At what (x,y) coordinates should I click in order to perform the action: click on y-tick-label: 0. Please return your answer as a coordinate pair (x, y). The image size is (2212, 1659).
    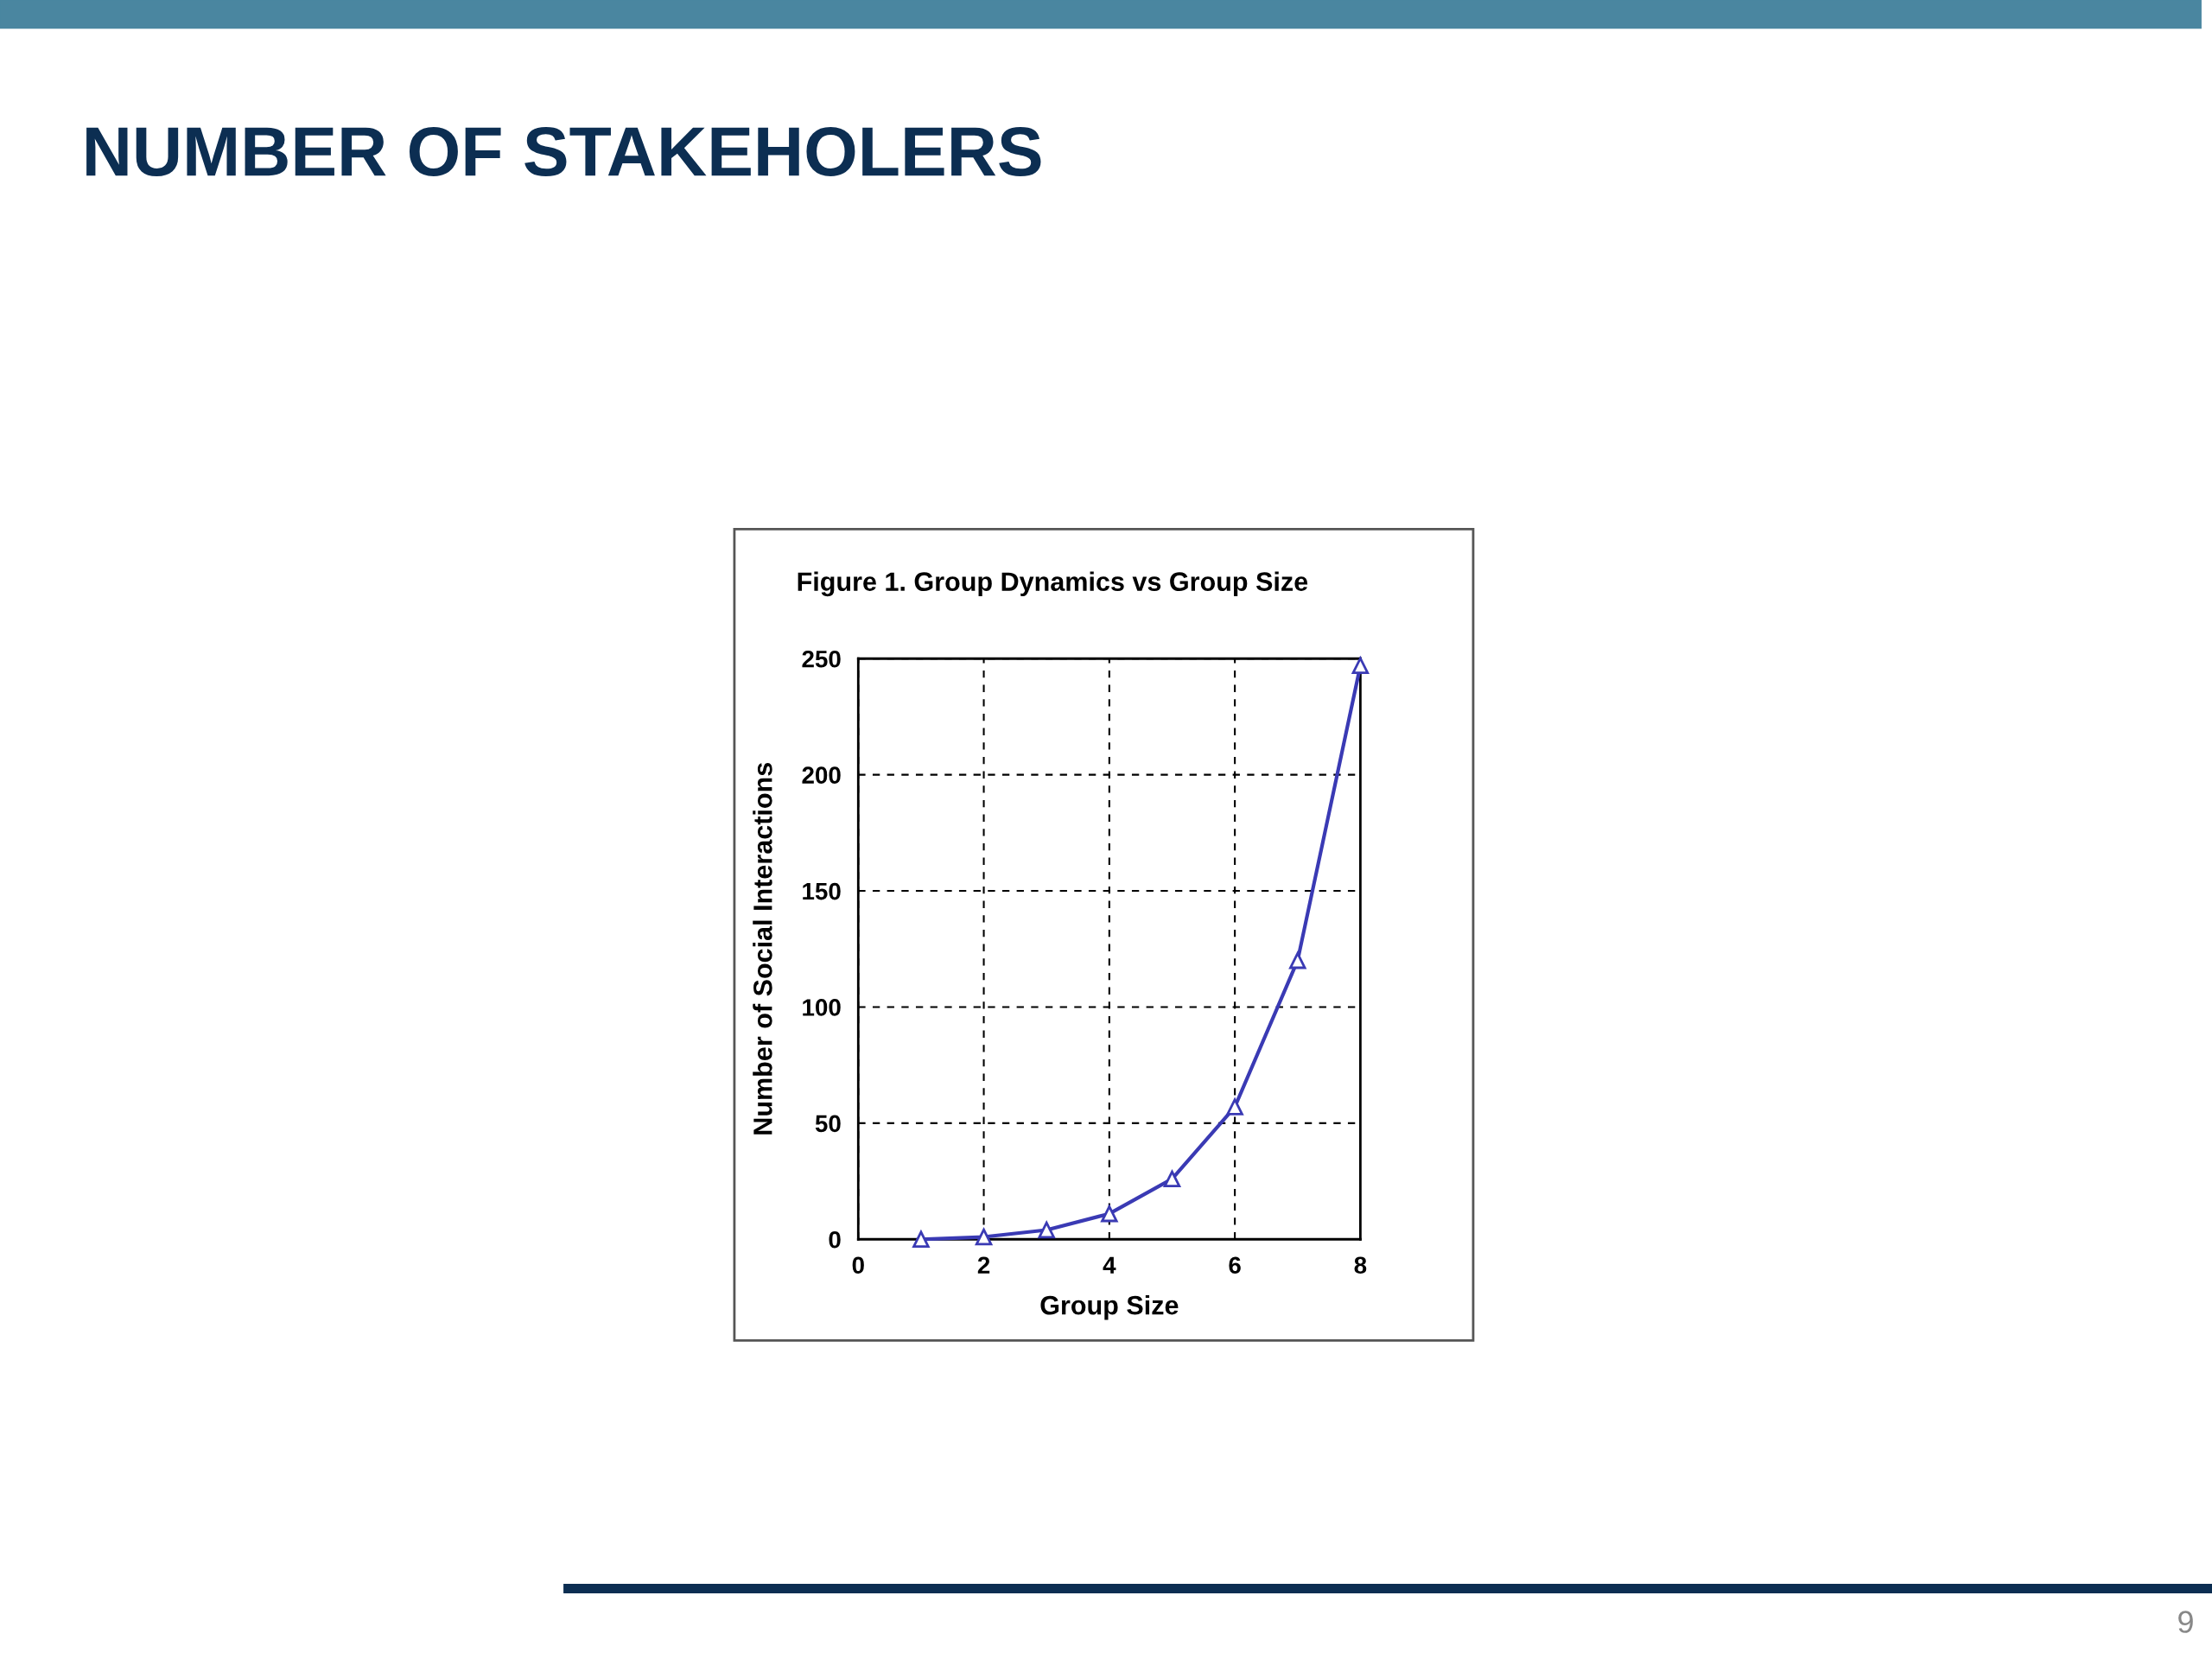
    Looking at the image, I should click on (835, 1239).